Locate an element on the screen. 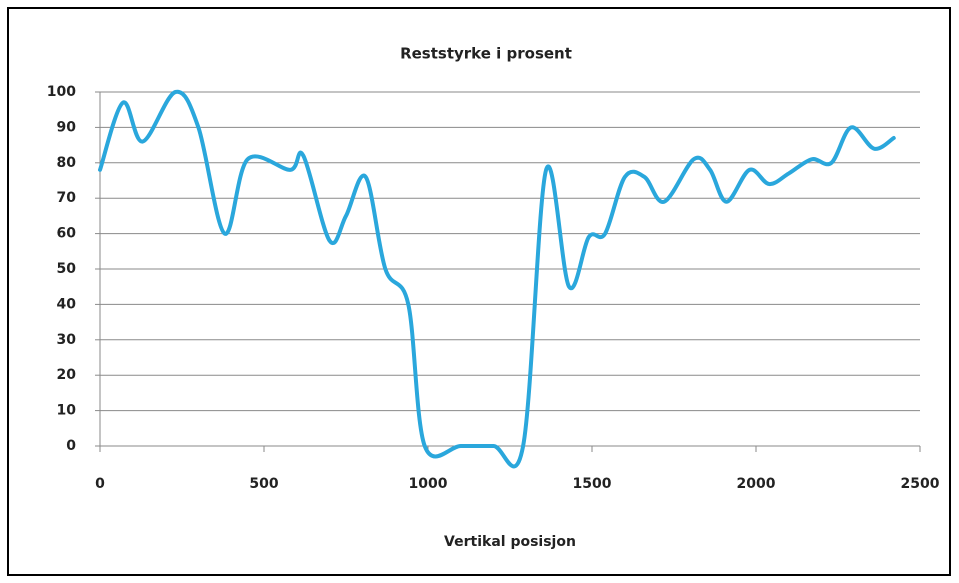  x-tick-label: 1000 is located at coordinates (428, 484).